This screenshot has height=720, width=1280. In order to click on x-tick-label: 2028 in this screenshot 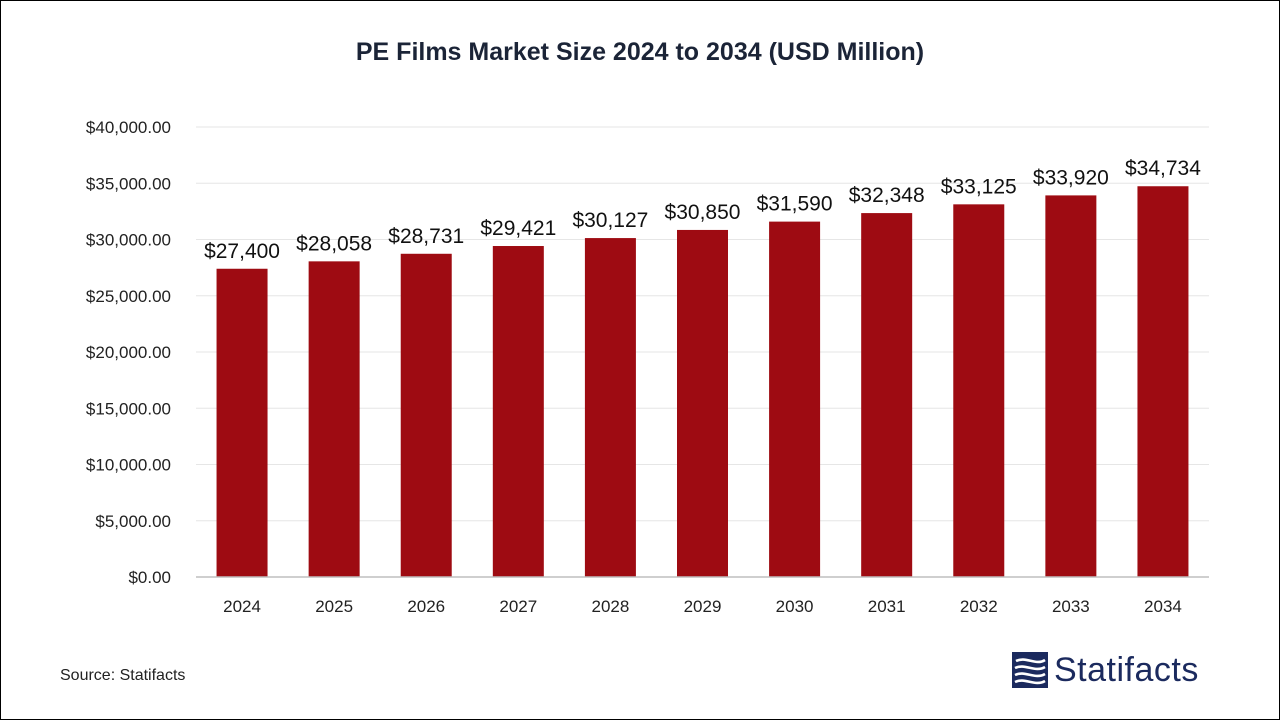, I will do `click(610, 606)`.